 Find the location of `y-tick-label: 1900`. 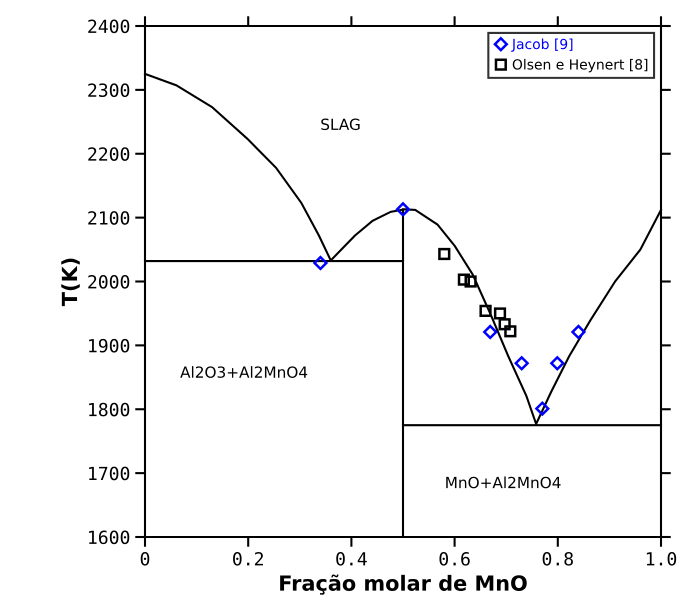

y-tick-label: 1900 is located at coordinates (109, 345).